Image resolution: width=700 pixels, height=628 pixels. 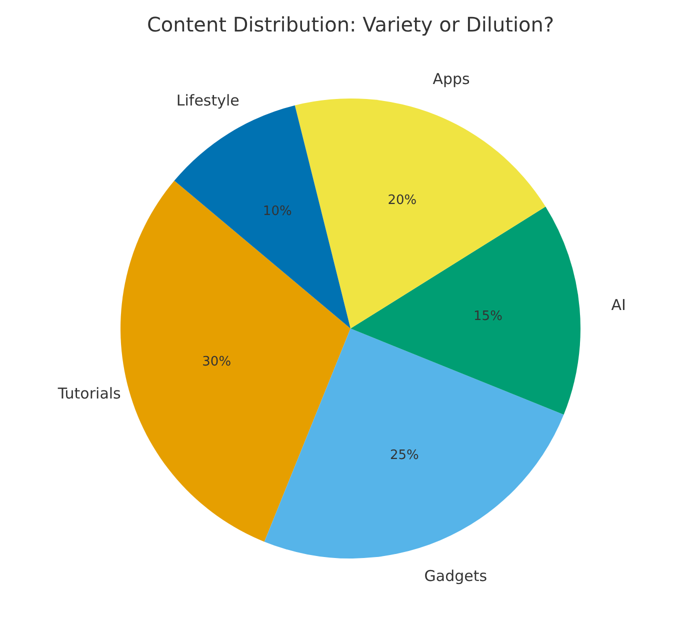 What do you see at coordinates (89, 393) in the screenshot?
I see `slice-label: Tutorials` at bounding box center [89, 393].